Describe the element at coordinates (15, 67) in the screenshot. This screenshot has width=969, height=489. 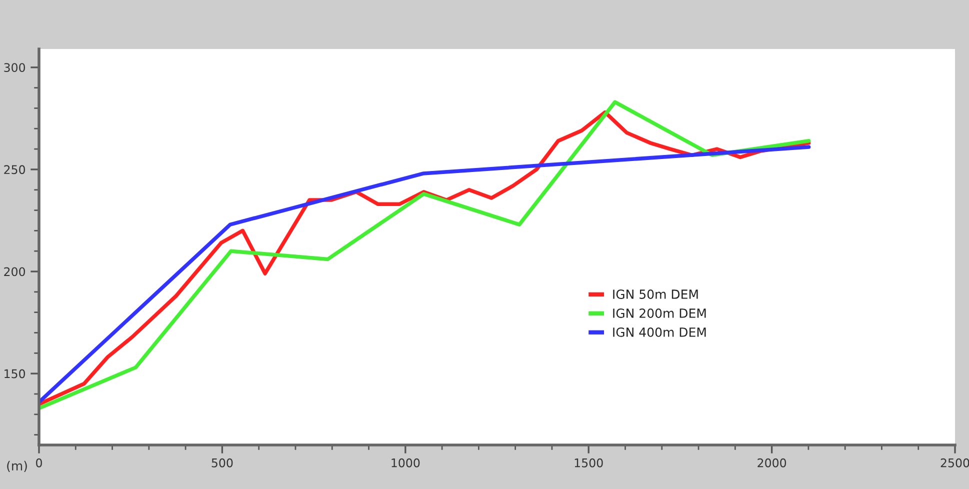
I see `y-tick-label: 300` at that location.